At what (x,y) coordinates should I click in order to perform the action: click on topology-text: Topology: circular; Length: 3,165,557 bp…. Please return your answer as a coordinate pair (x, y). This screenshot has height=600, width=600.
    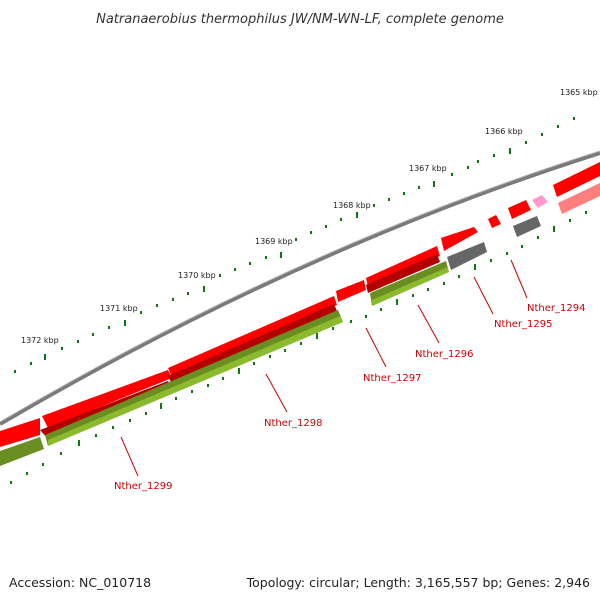
    Looking at the image, I should click on (418, 582).